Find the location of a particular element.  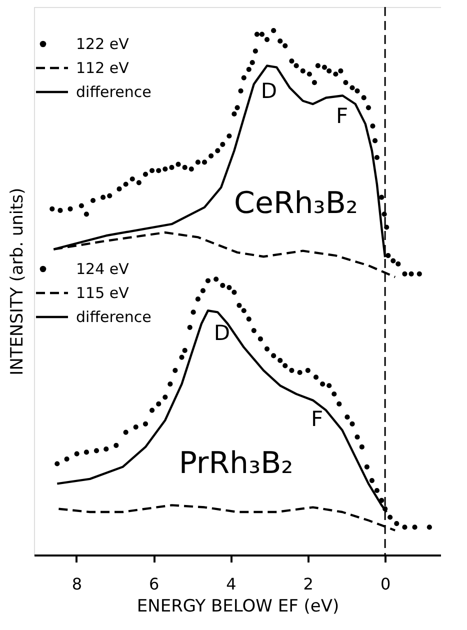

legend-label: 124 eV is located at coordinates (103, 269).